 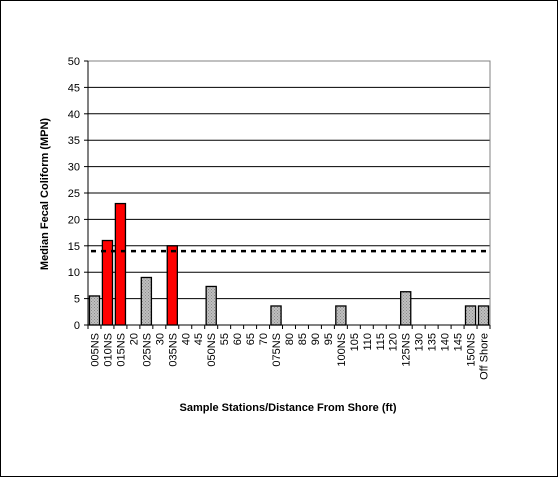 I want to click on y-tick-label: 50, so click(x=74, y=62).